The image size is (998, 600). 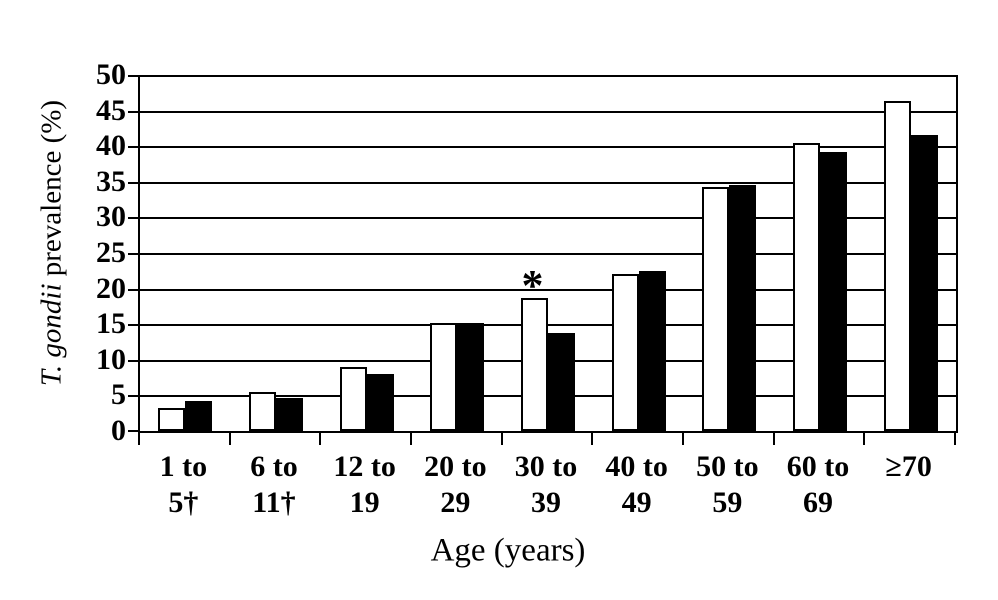 What do you see at coordinates (51, 335) in the screenshot?
I see `y-axis-title-species: T. gondii` at bounding box center [51, 335].